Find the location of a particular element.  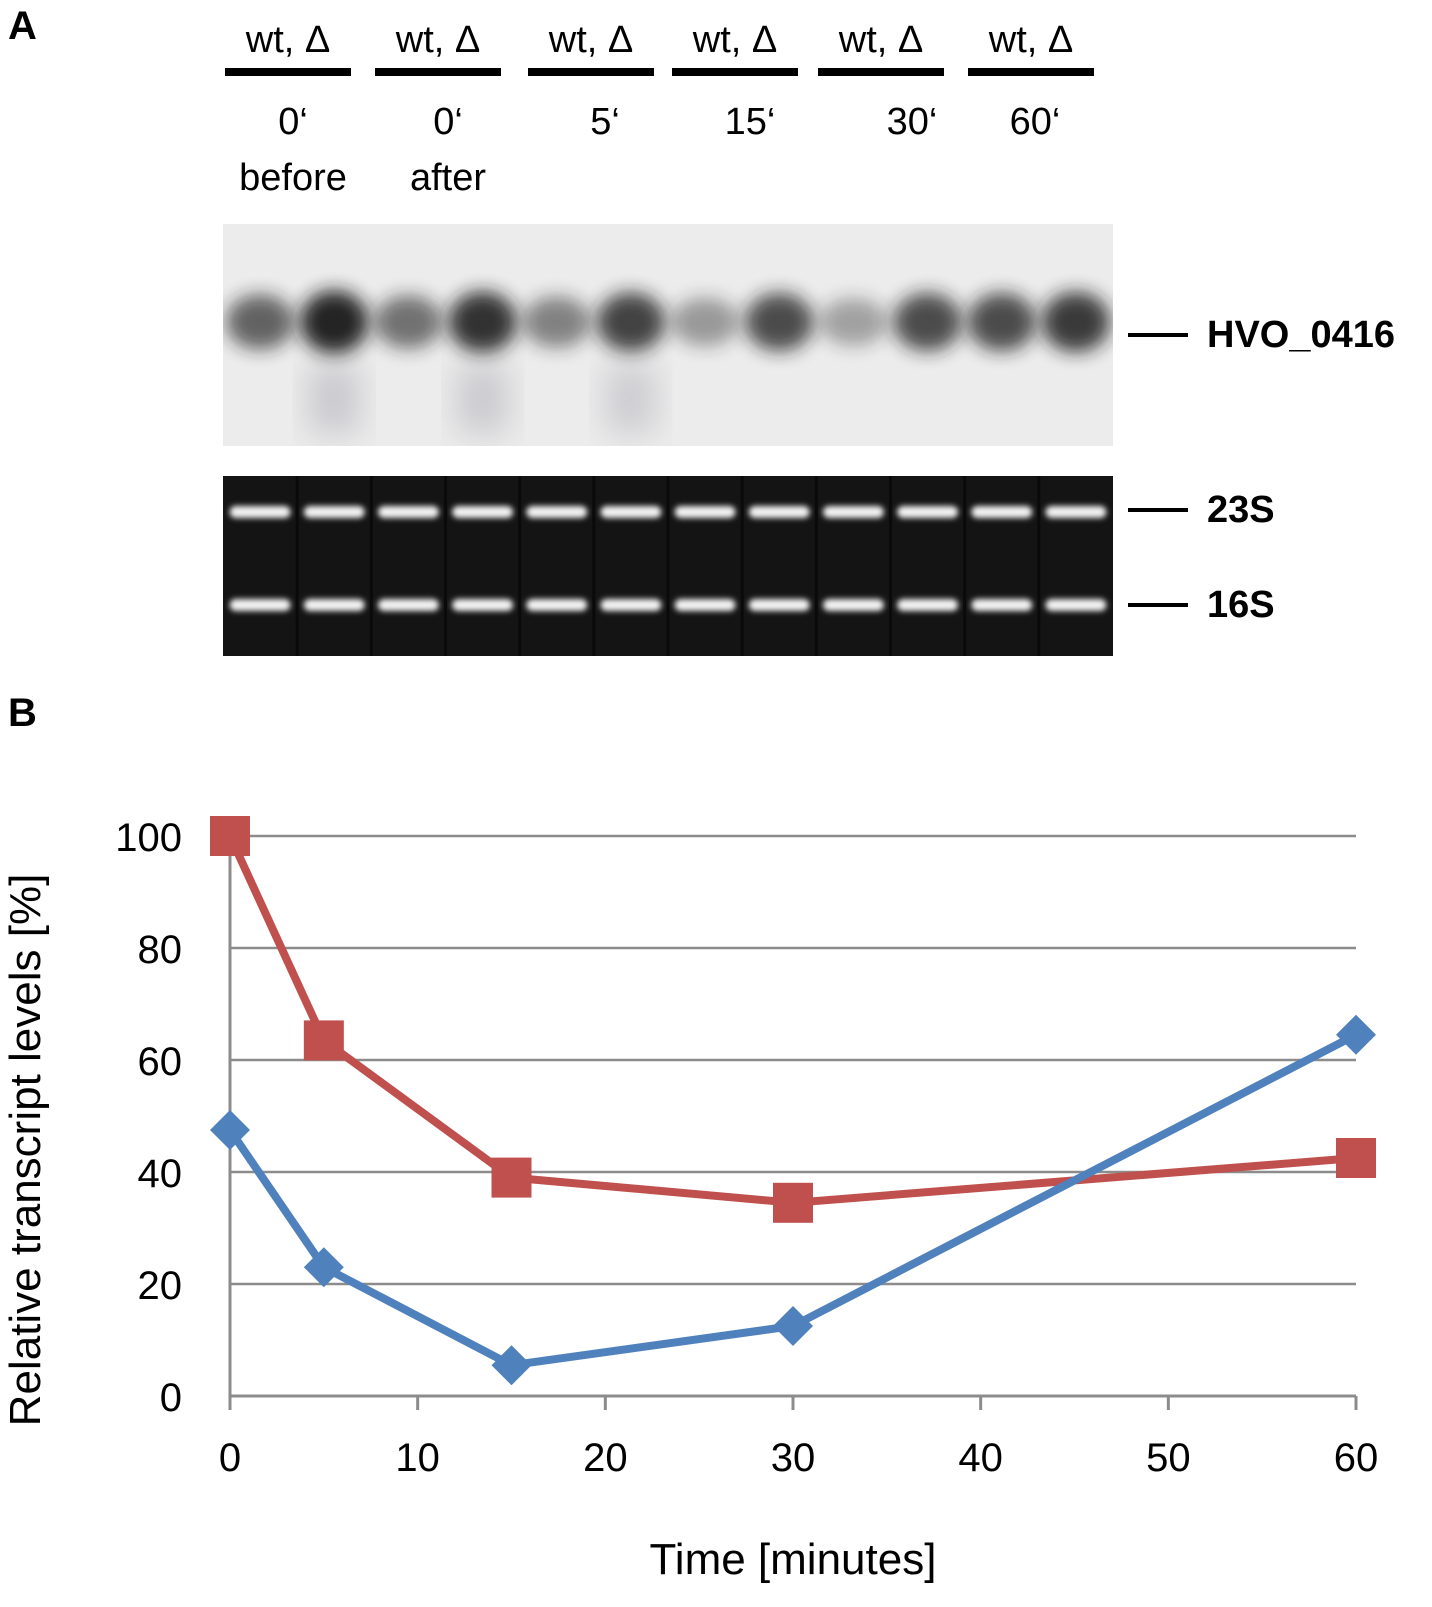

lane-group-2: wt, Δ is located at coordinates (591, 47).